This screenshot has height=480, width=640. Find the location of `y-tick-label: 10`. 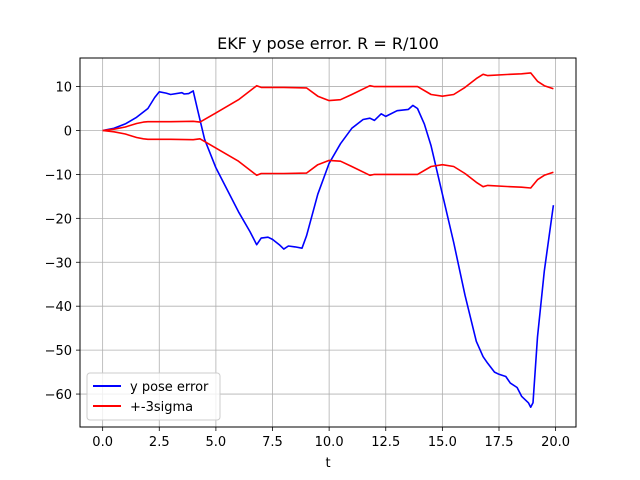

y-tick-label: 10 is located at coordinates (63, 88).